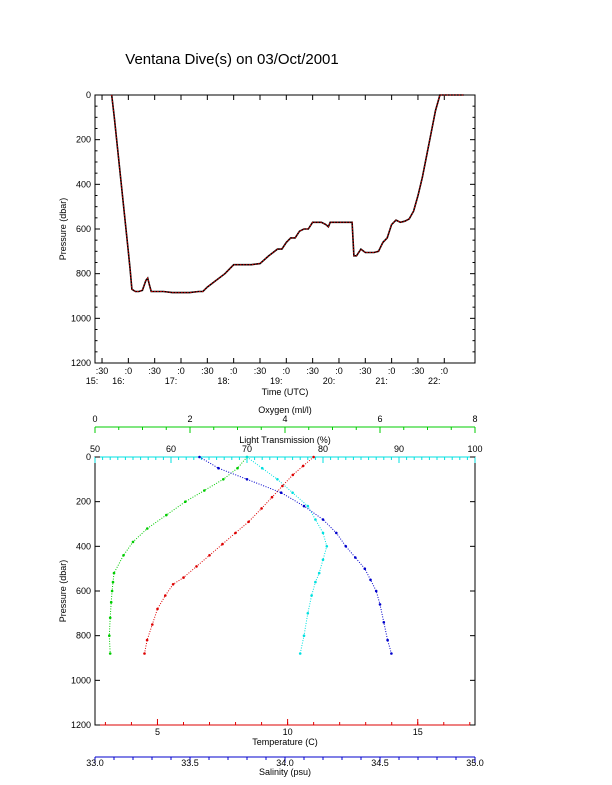 This screenshot has width=612, height=785. Describe the element at coordinates (381, 381) in the screenshot. I see `x-tick-label-hour: 21:` at that location.